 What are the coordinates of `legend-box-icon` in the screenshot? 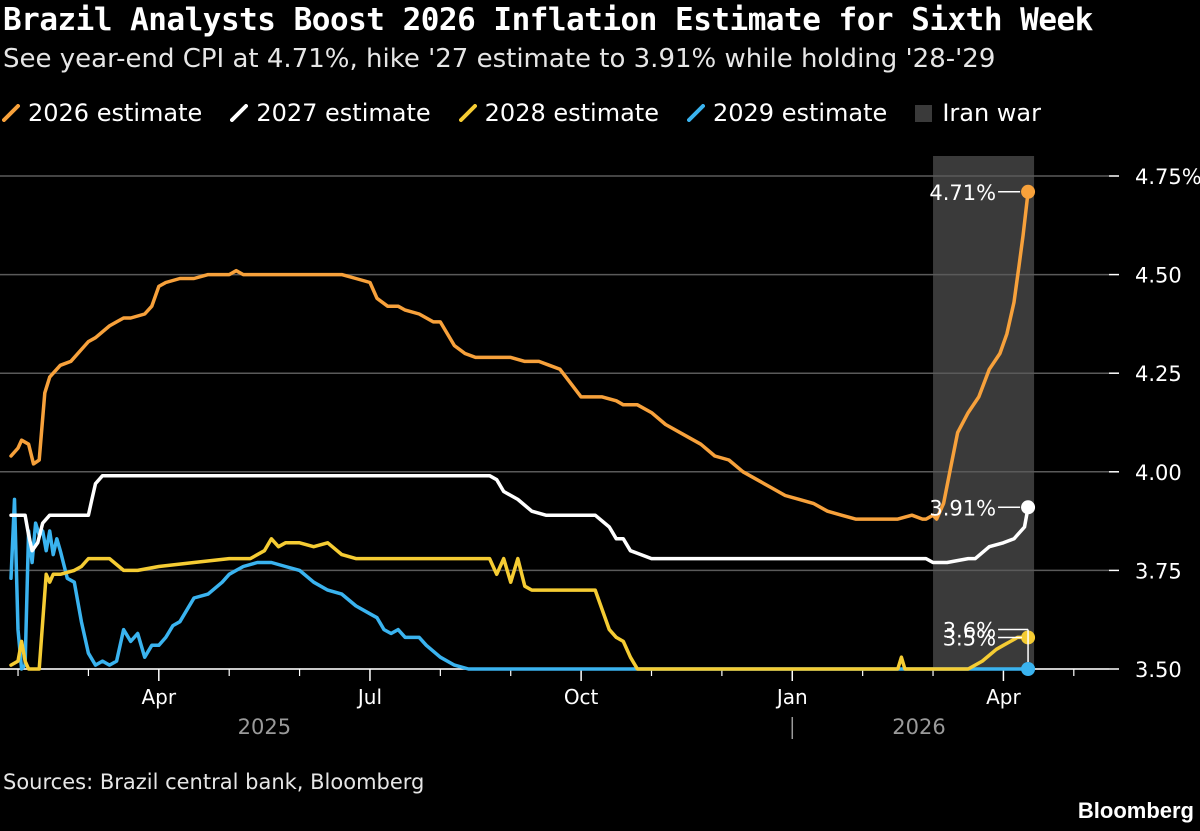 It's located at (924, 113).